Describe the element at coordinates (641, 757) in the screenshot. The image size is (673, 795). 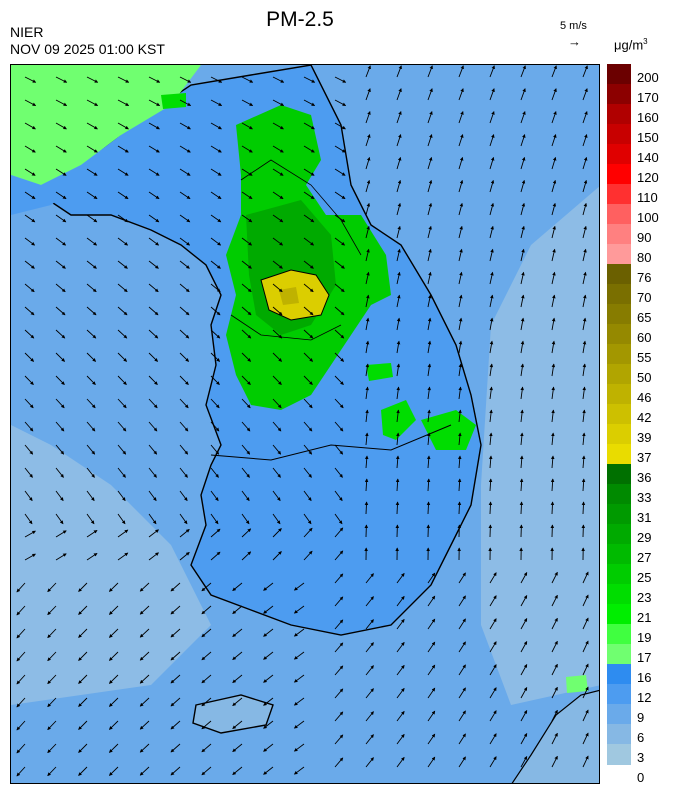
I see `legend-tick-label: 3` at that location.